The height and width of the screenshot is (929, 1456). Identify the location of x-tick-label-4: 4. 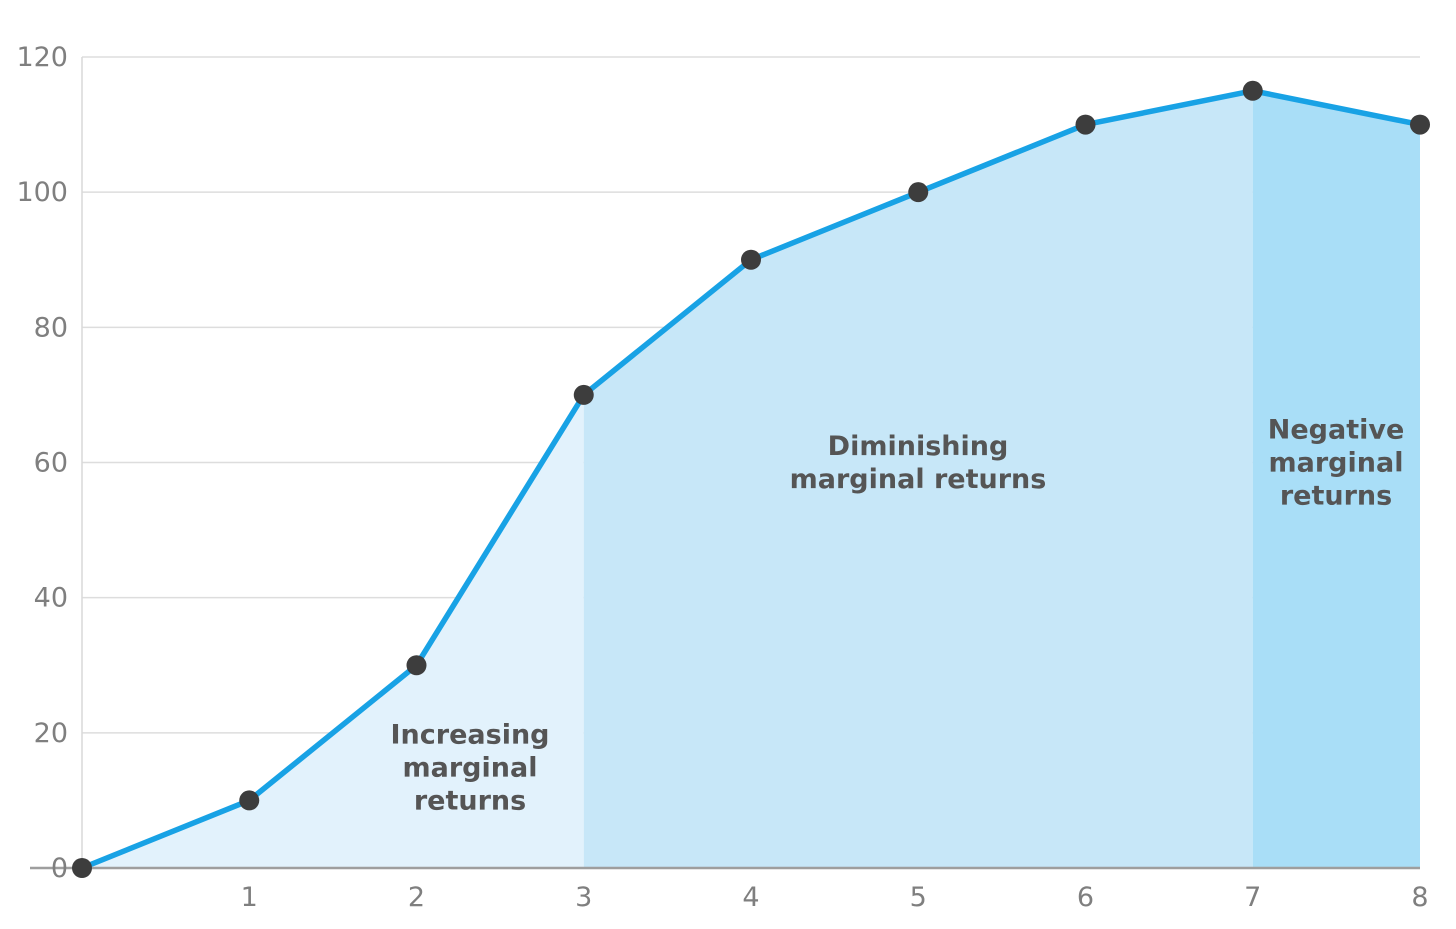
(750, 897).